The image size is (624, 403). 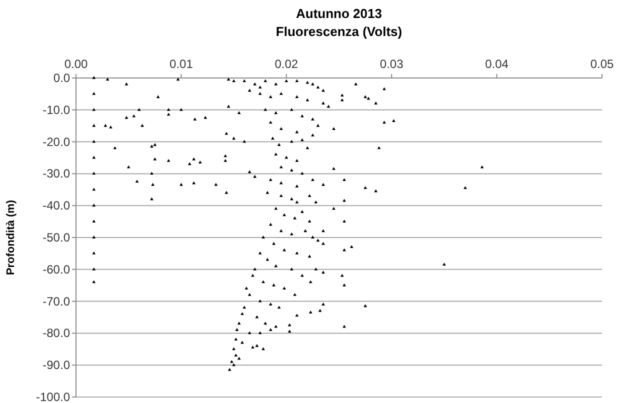 What do you see at coordinates (339, 13) in the screenshot?
I see `chart-title: Autunno 2013` at bounding box center [339, 13].